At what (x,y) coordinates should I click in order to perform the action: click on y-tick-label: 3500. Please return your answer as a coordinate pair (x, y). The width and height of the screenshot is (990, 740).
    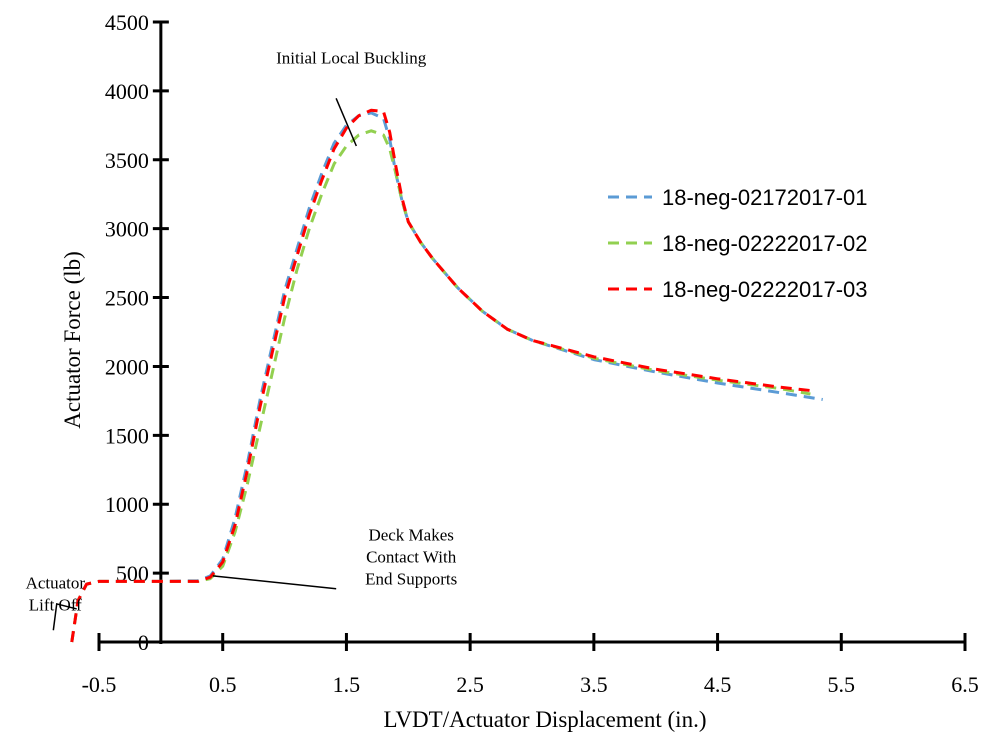
    Looking at the image, I should click on (127, 160).